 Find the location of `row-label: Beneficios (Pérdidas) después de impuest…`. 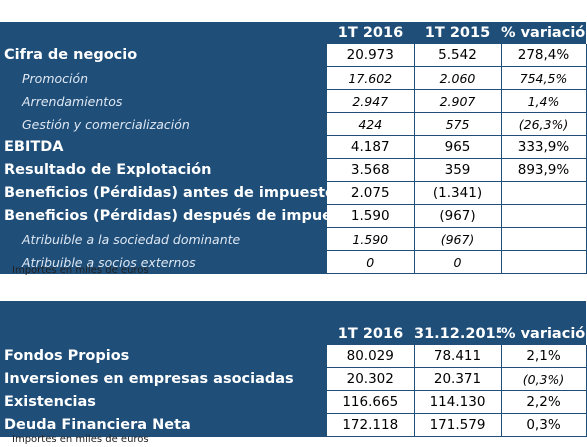

row-label: Beneficios (Pérdidas) después de impuest… is located at coordinates (163, 216).